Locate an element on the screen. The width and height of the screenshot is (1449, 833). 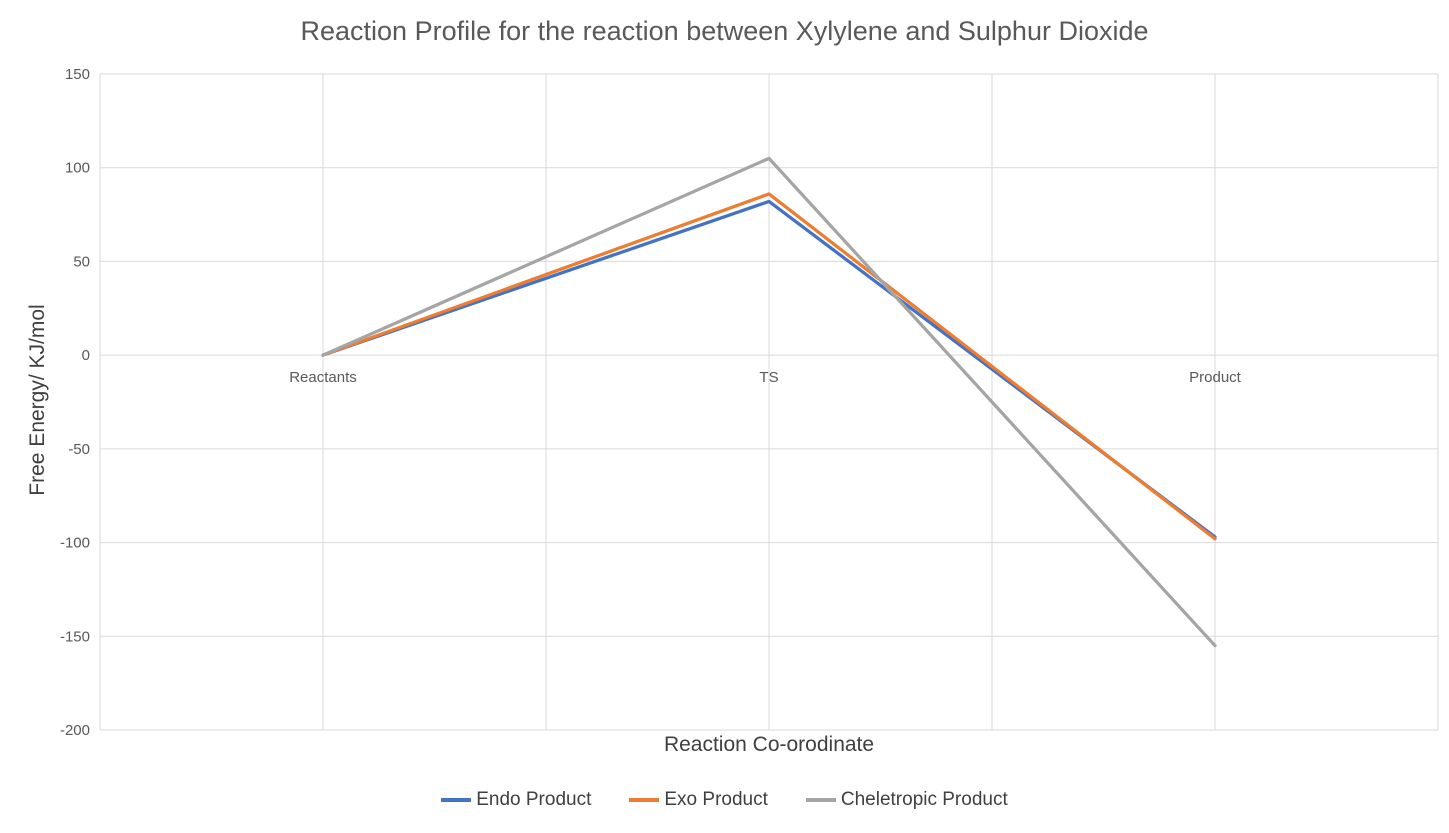
x-category-label: TS is located at coordinates (768, 377).